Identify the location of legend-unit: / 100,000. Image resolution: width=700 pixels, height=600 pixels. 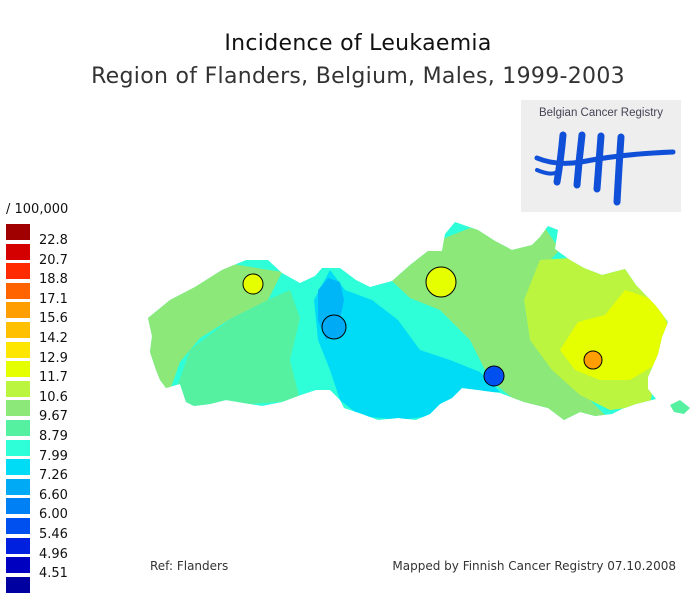
(37, 209).